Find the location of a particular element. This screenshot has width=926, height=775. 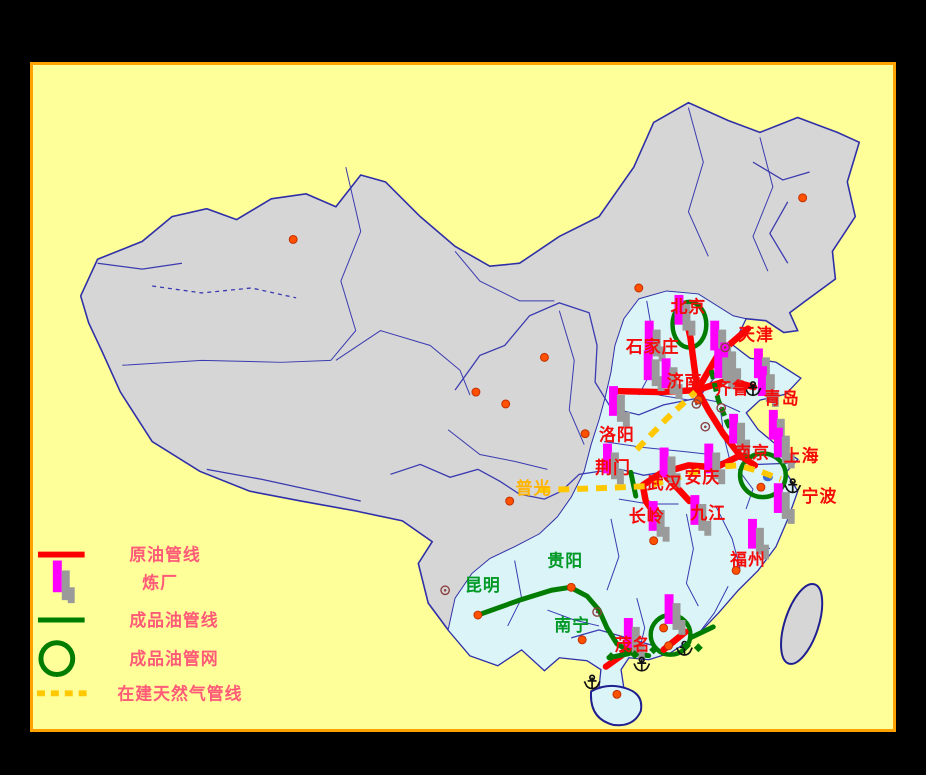

legend-network-sample is located at coordinates (57, 658).